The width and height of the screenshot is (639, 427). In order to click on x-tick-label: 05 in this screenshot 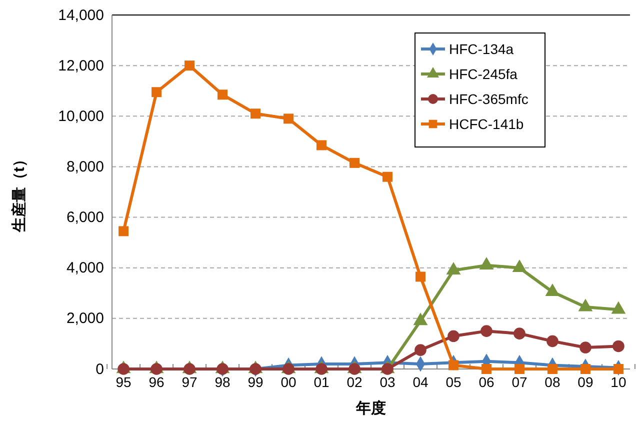, I will do `click(454, 382)`.